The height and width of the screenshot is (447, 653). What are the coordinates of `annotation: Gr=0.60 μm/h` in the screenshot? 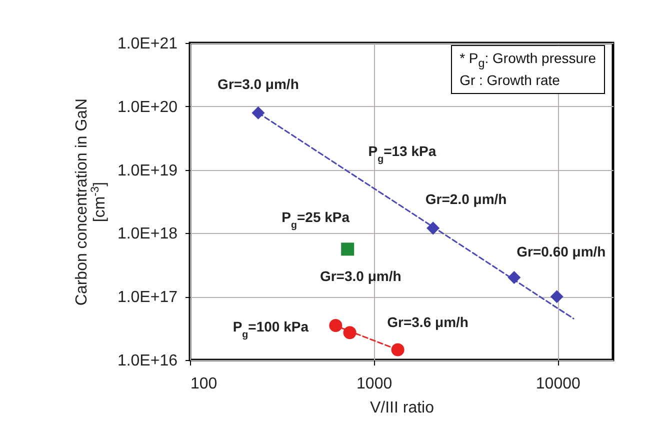 It's located at (561, 252).